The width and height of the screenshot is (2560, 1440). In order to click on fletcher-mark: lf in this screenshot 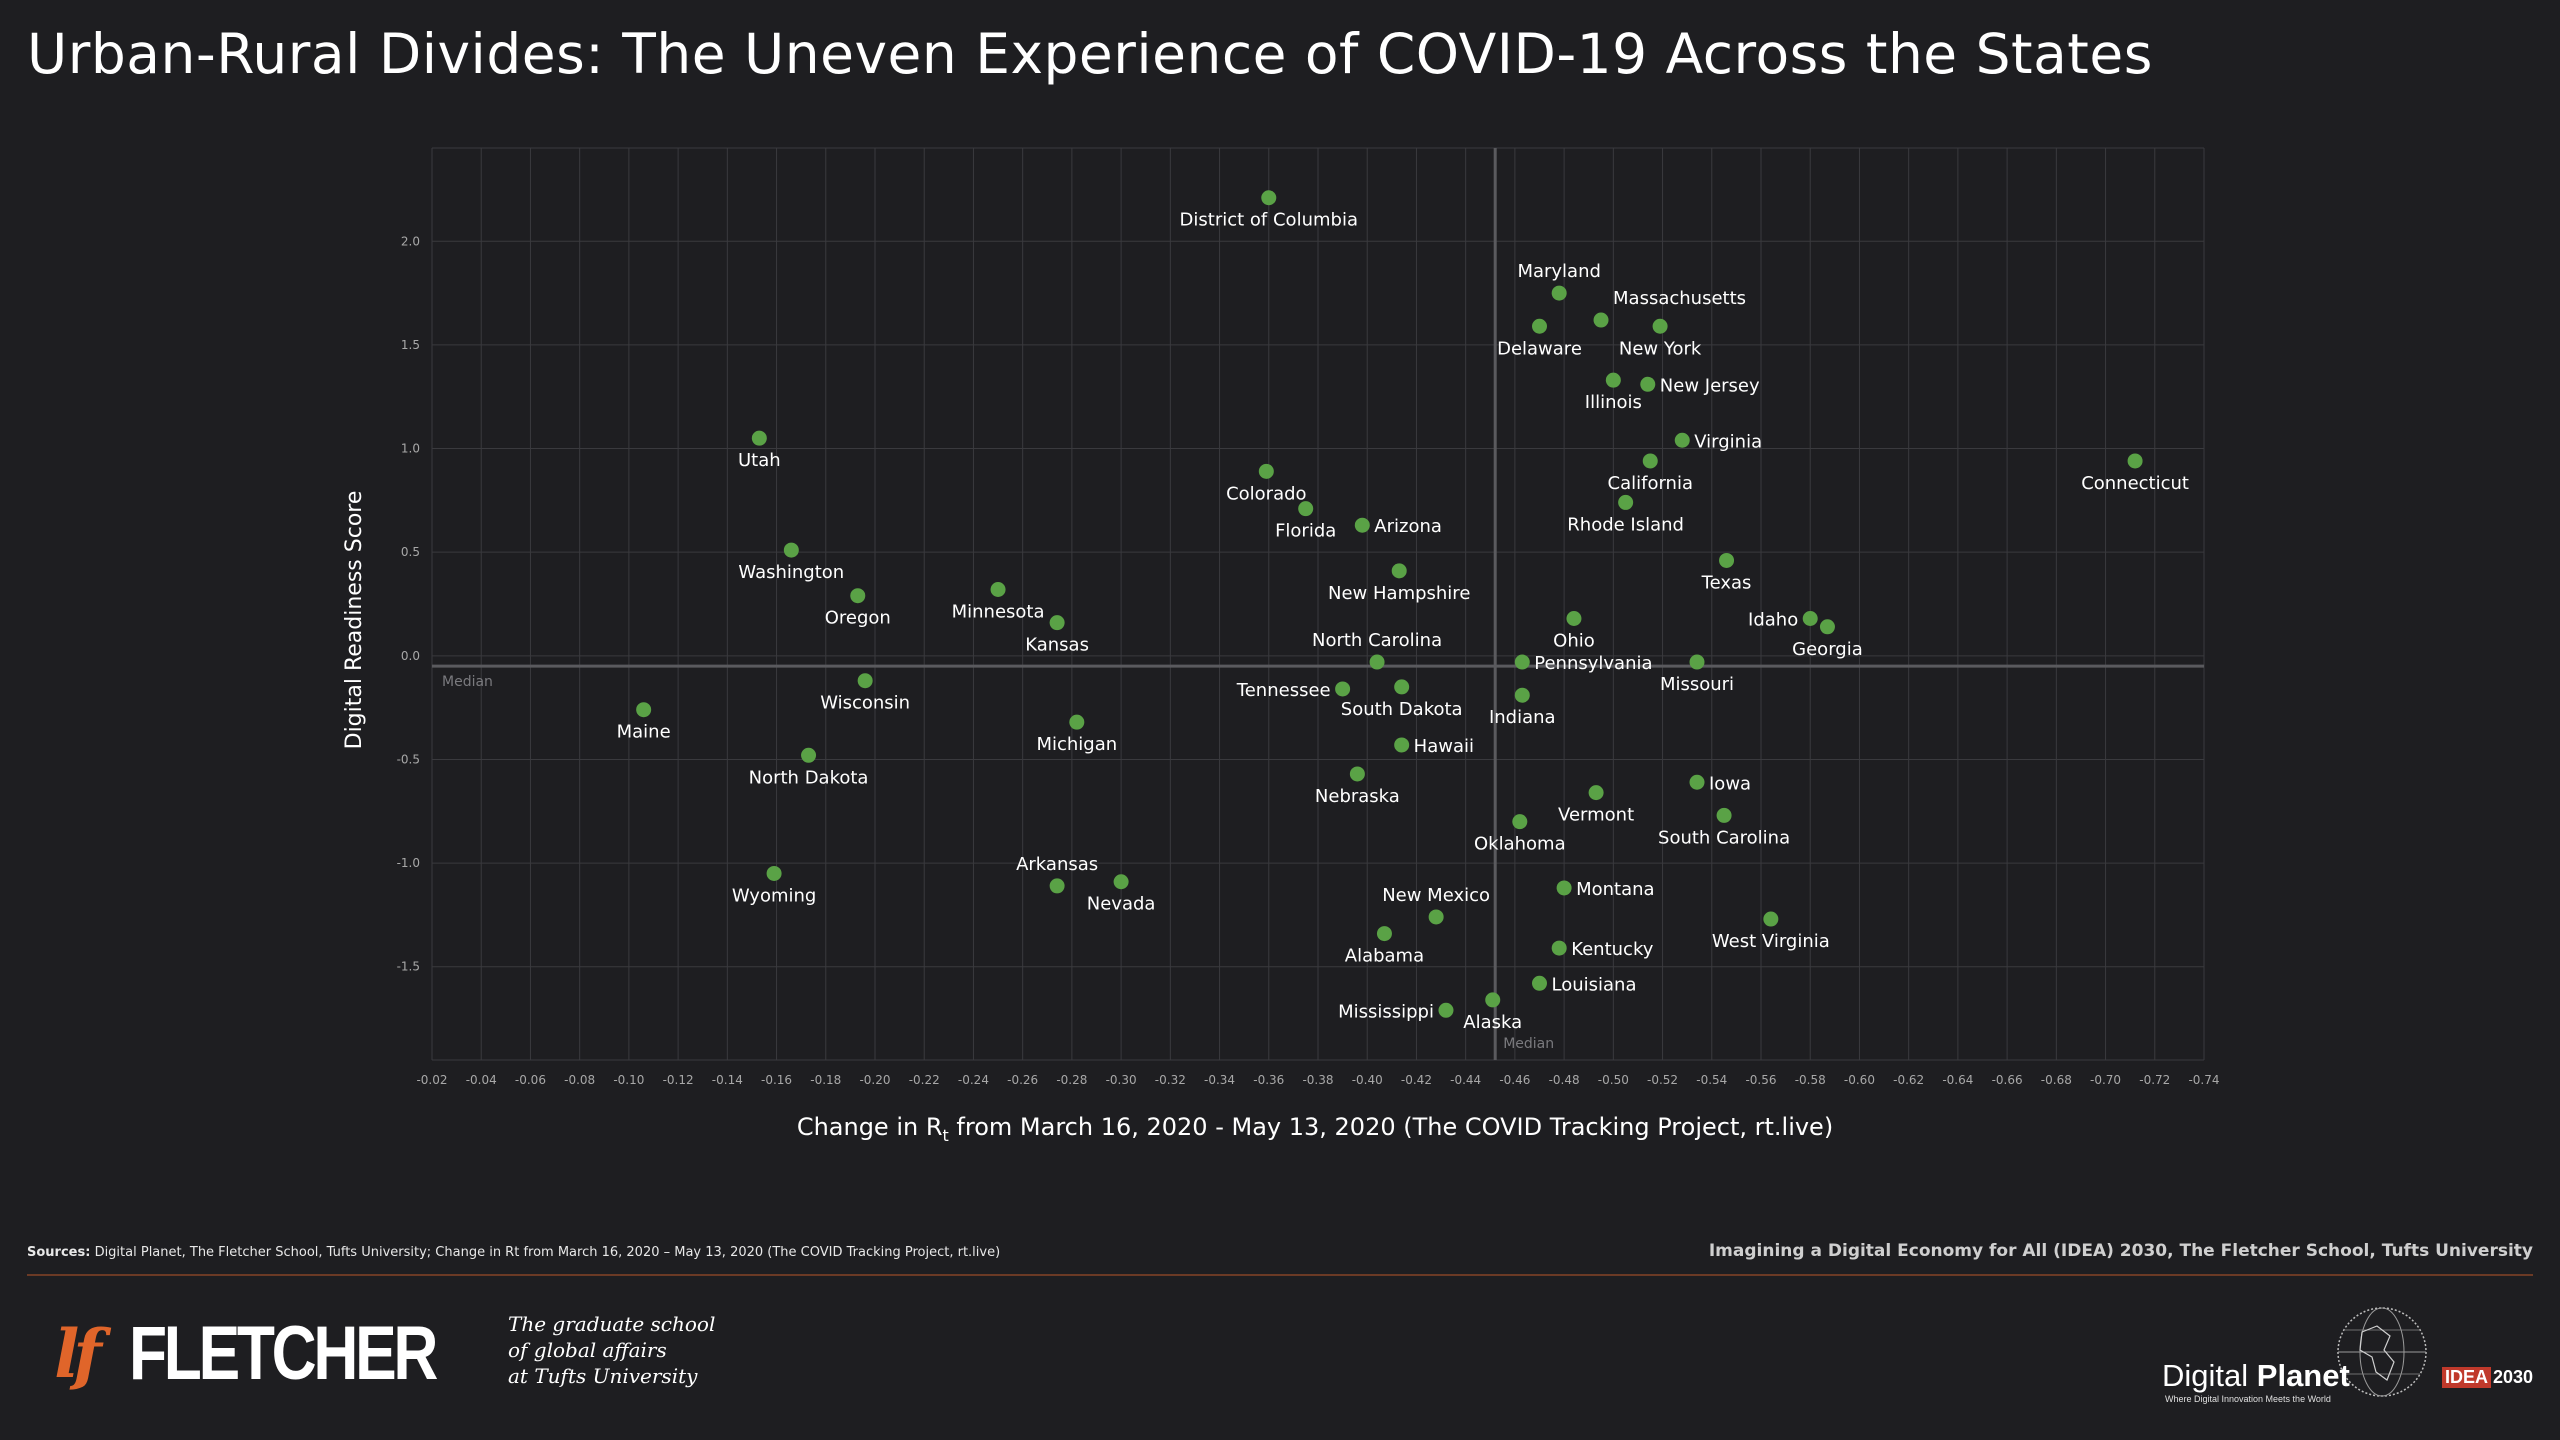, I will do `click(77, 1353)`.